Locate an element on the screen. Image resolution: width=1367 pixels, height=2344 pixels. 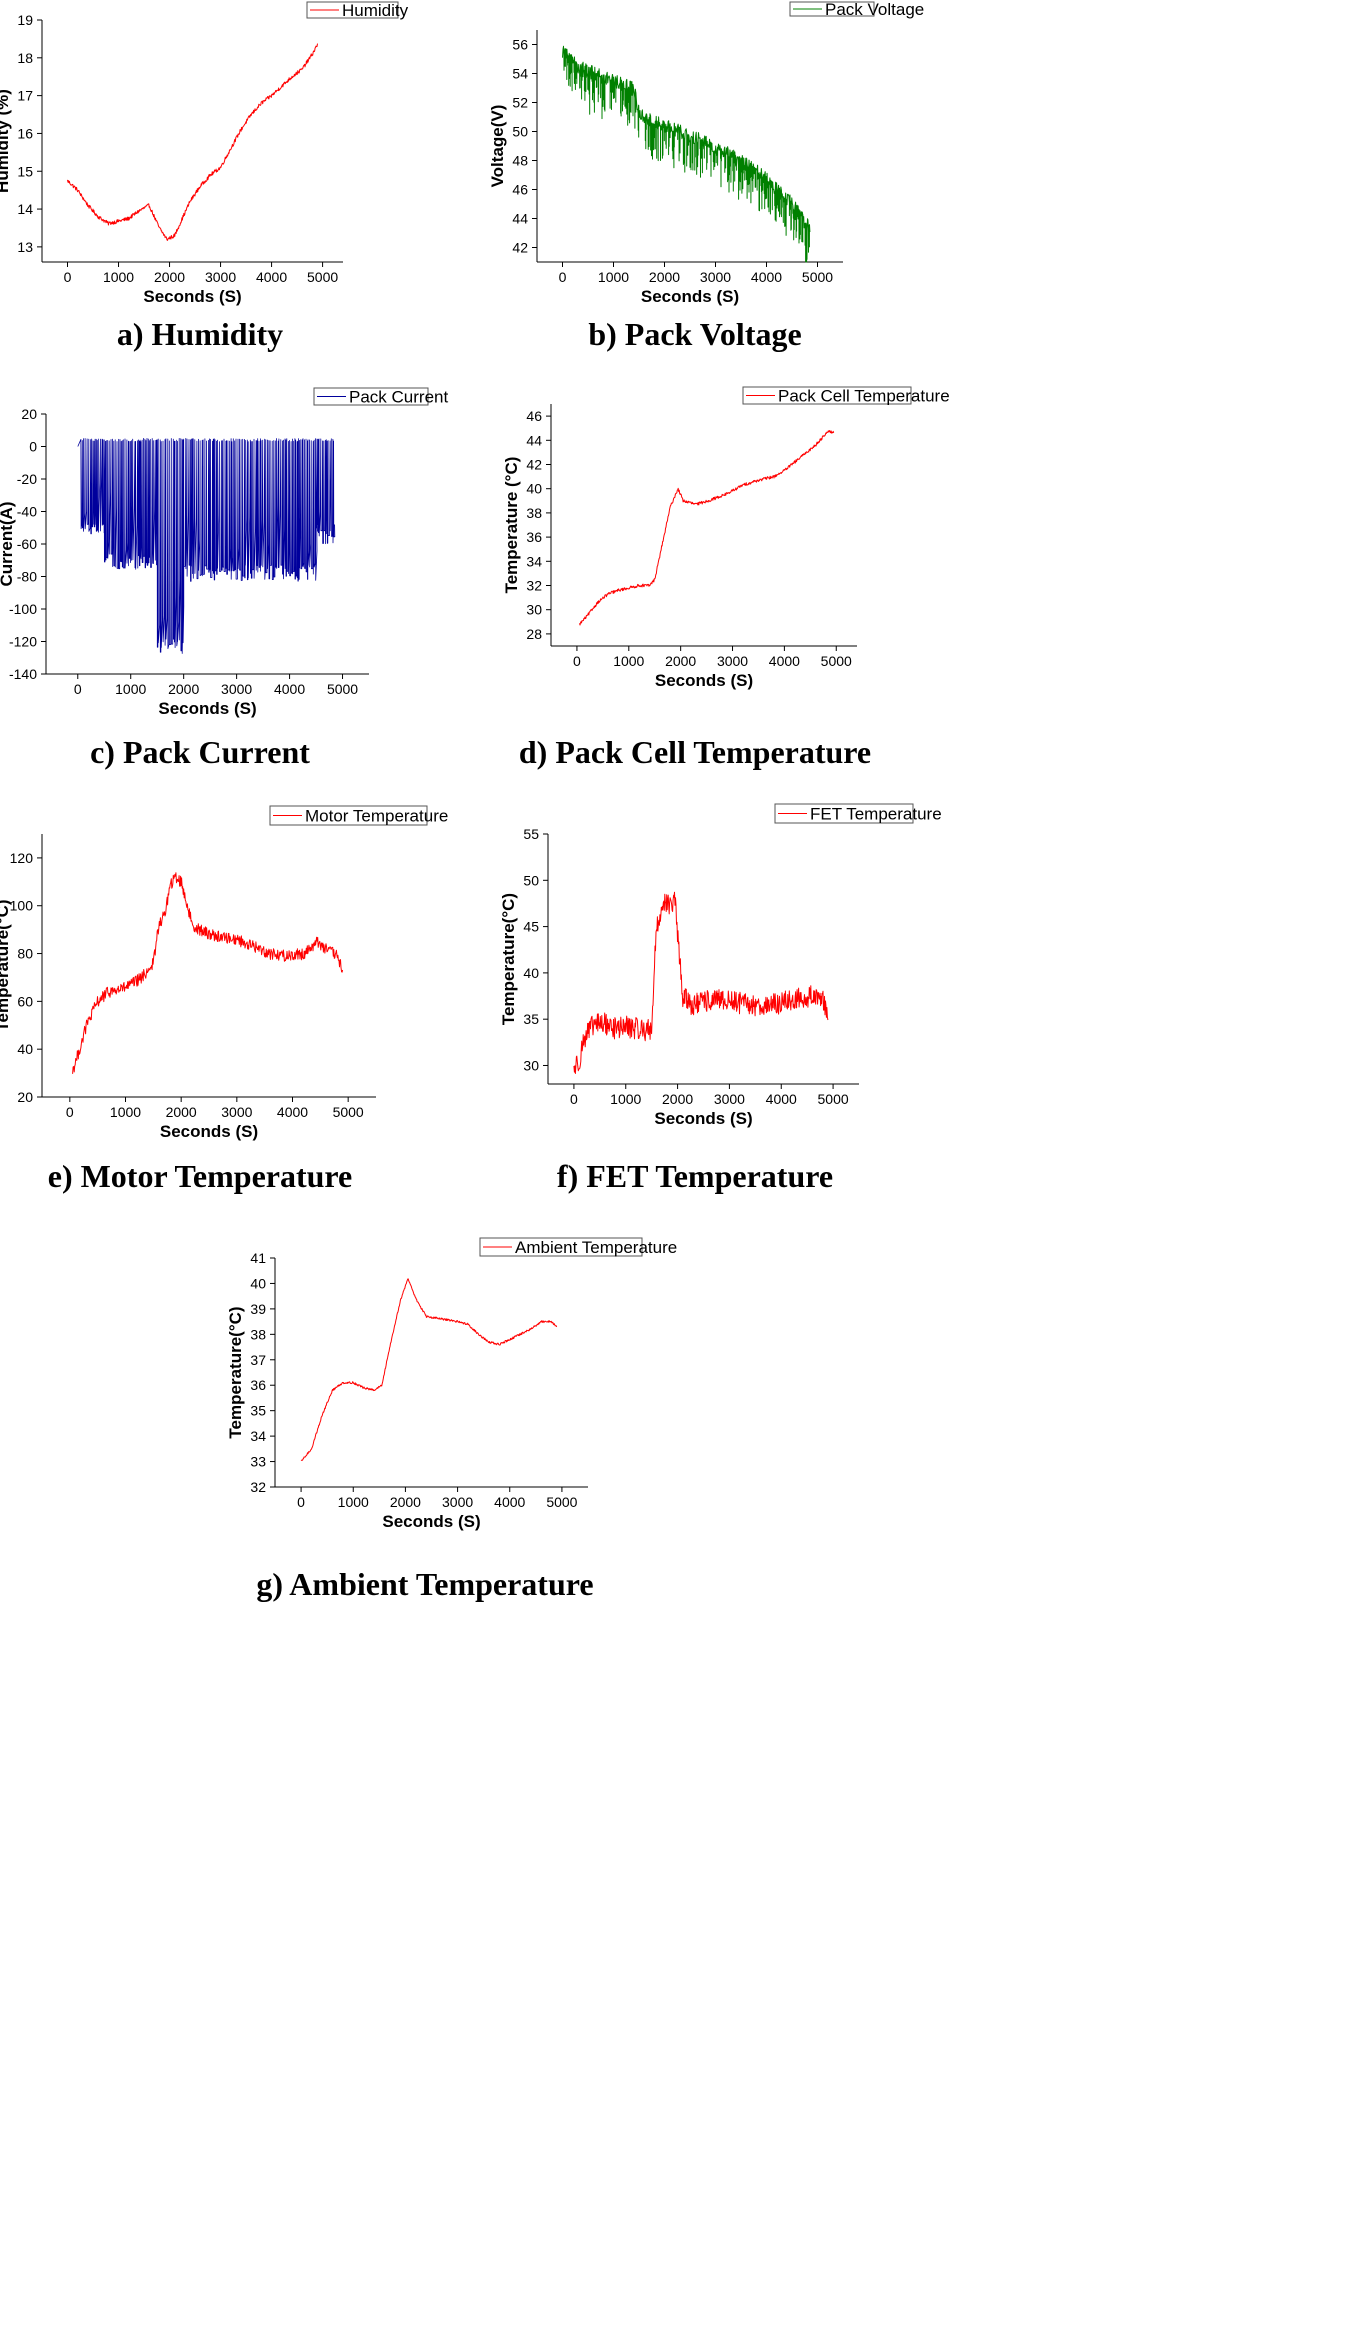
y-tick-label: 0 is located at coordinates (33, 447).